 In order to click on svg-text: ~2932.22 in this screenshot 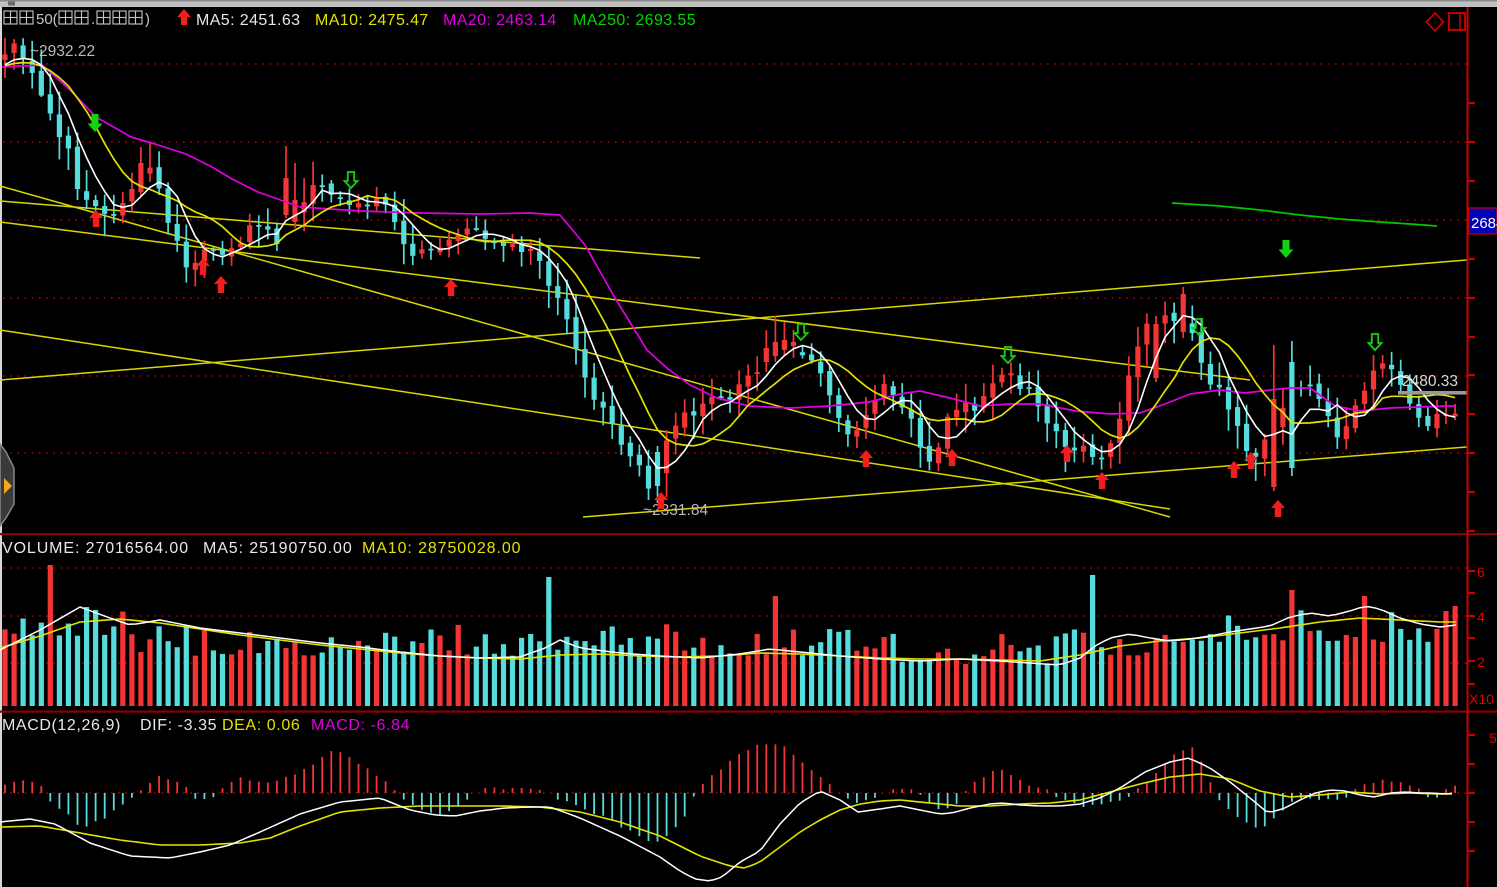, I will do `click(62, 51)`.